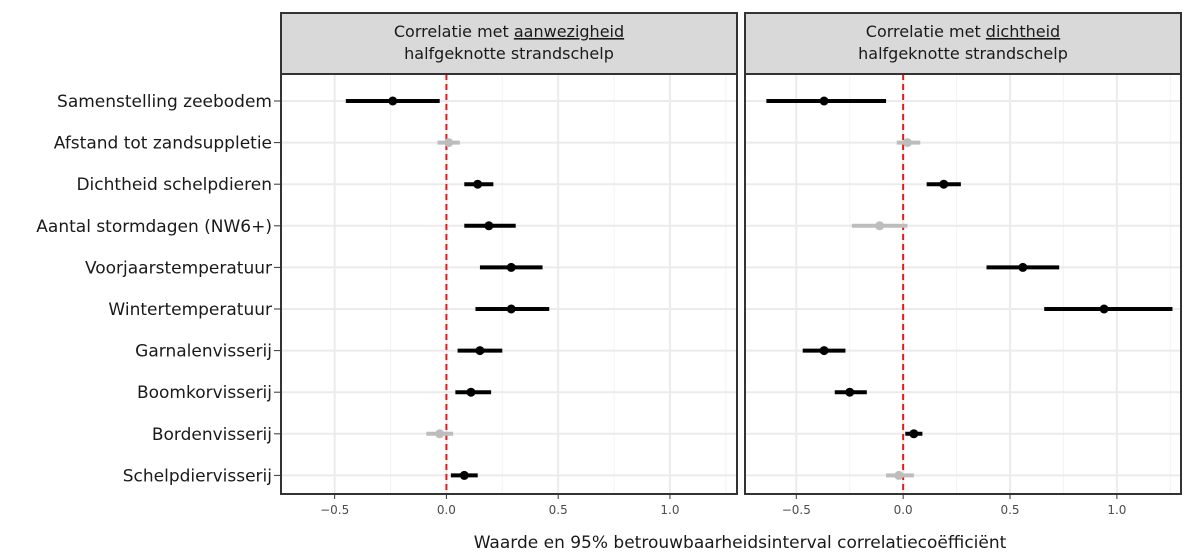  What do you see at coordinates (1023, 31) in the screenshot?
I see `panel-1-title-underlined: dichtheid` at bounding box center [1023, 31].